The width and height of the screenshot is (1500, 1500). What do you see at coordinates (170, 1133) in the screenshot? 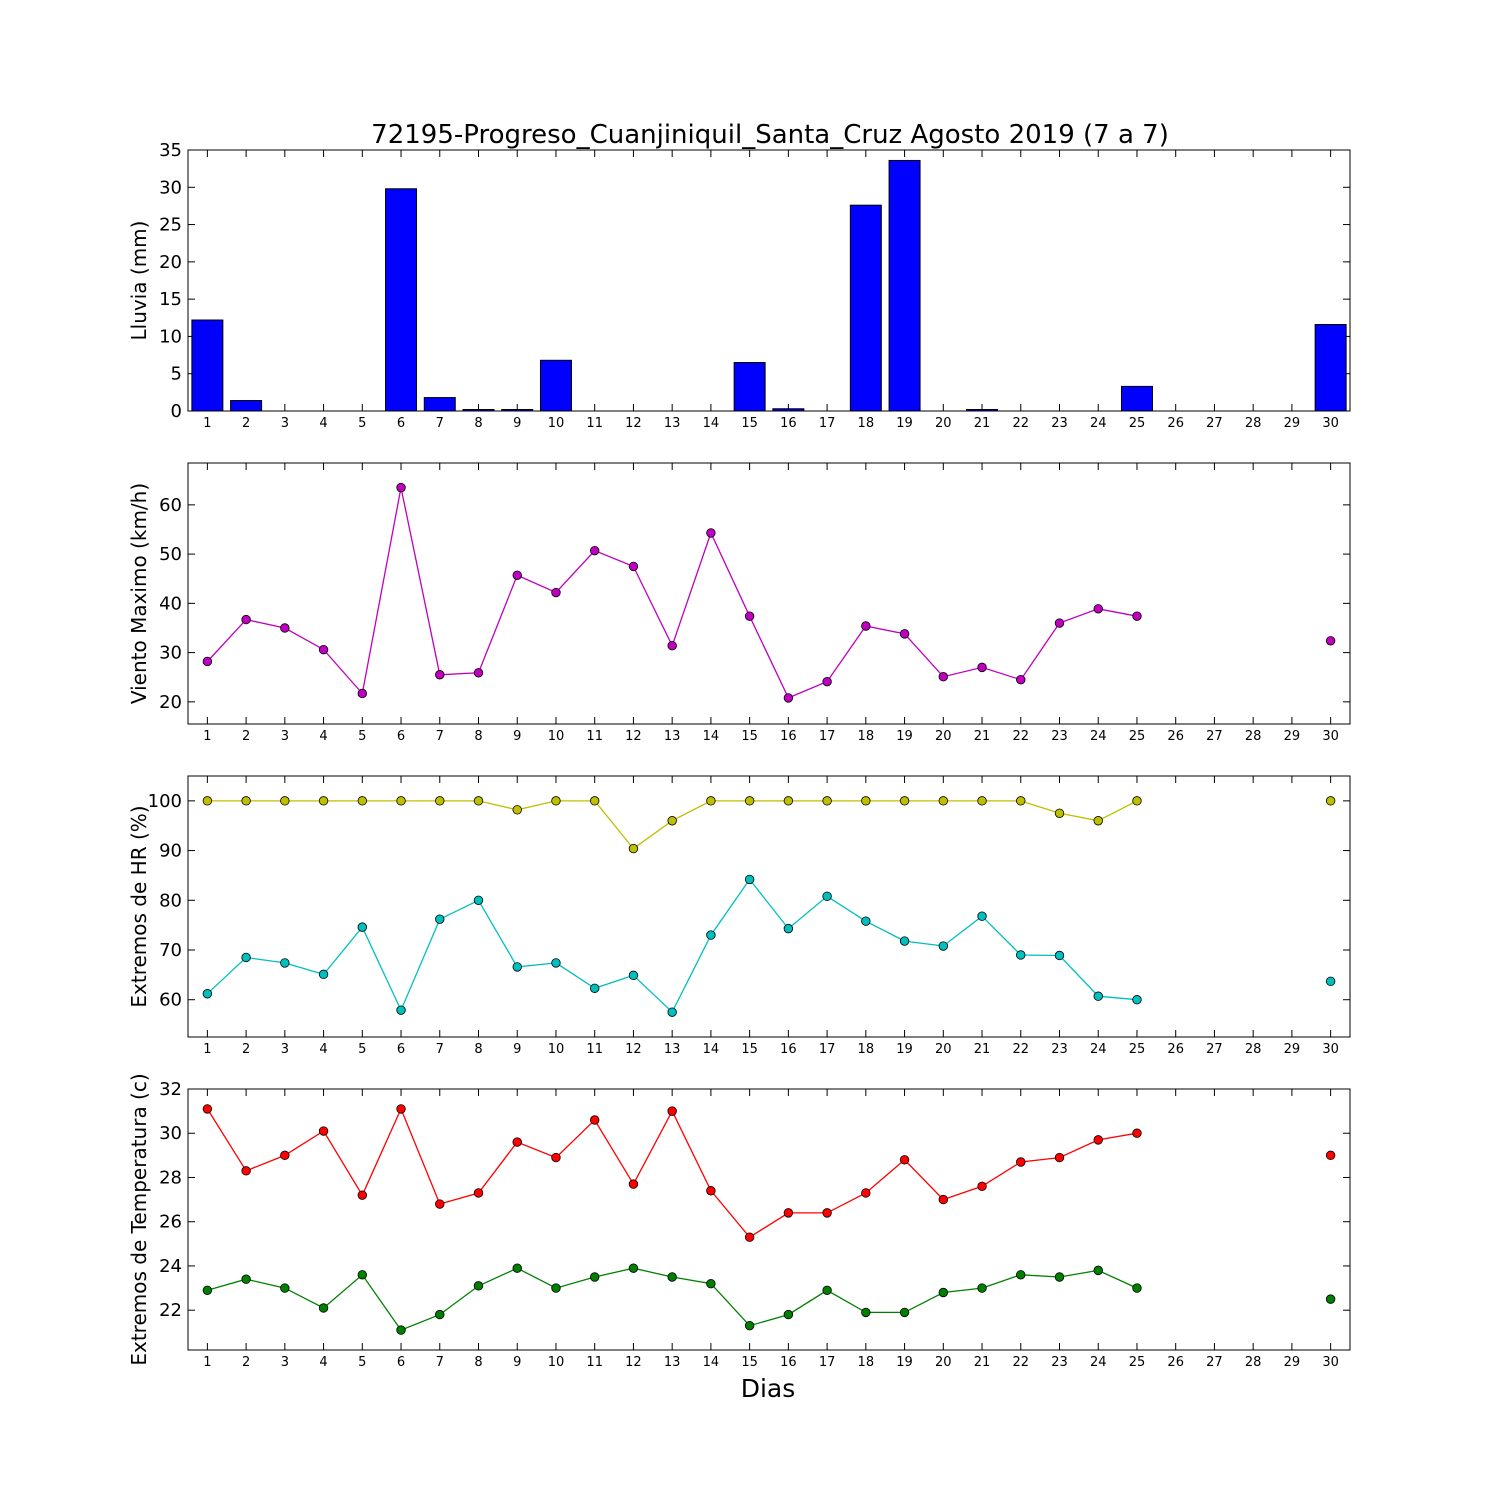
I see `y-tick-label: 30` at bounding box center [170, 1133].